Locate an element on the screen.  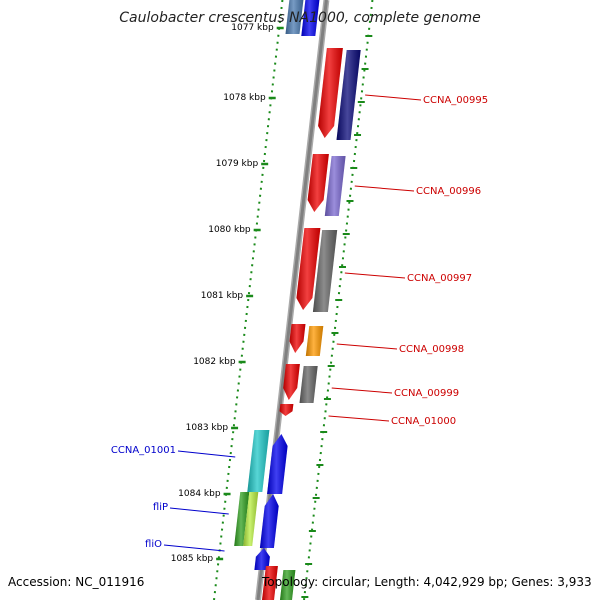
gene-ccna-01000-shade is located at coordinates (286, 410).